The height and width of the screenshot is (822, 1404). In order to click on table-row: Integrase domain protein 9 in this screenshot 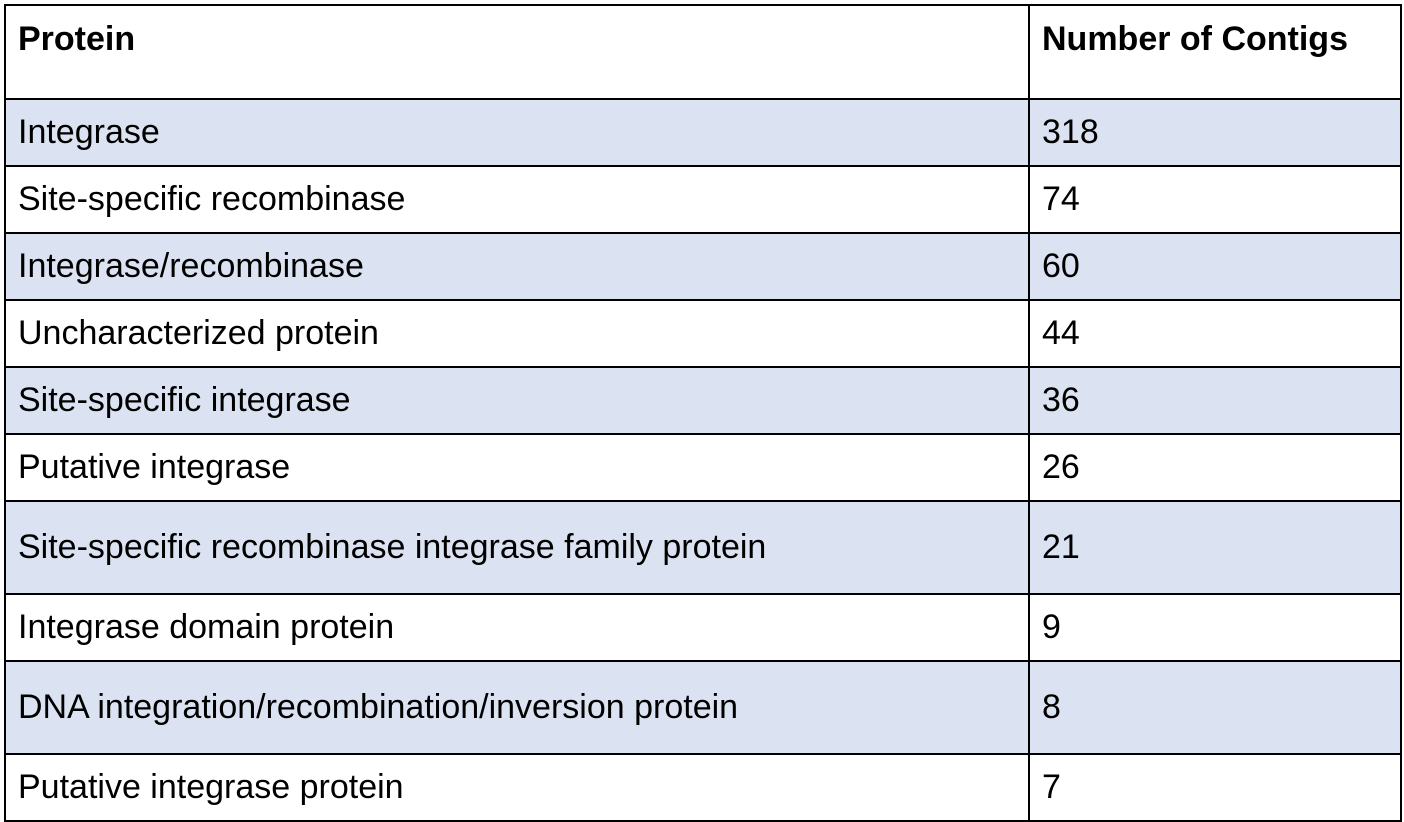, I will do `click(703, 627)`.